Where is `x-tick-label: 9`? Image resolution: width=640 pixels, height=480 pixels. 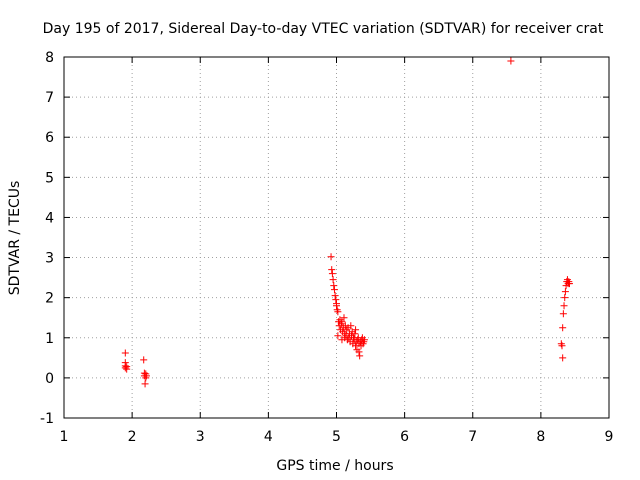
x-tick-label: 9 is located at coordinates (609, 437).